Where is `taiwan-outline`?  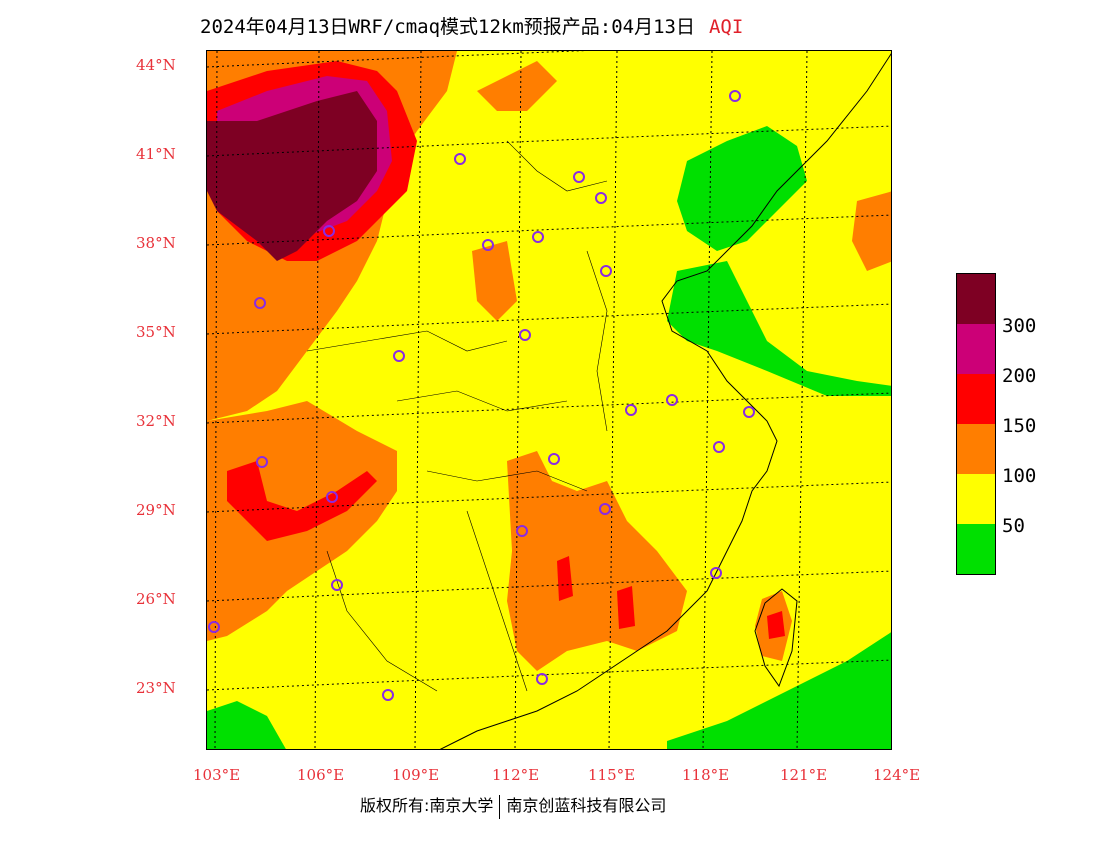
taiwan-outline is located at coordinates (776, 638).